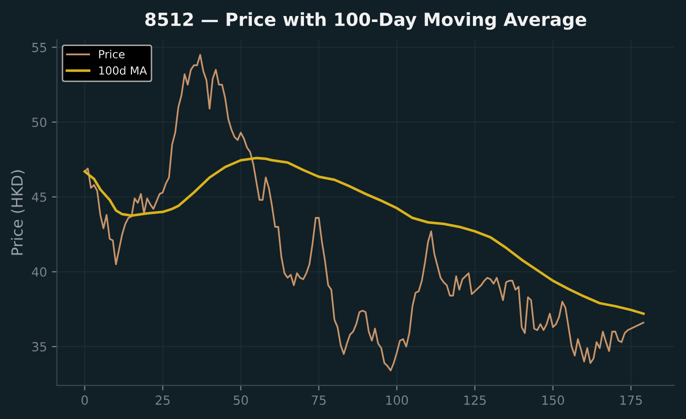 The image size is (686, 419). I want to click on chart-title: 8512 — Price with 100-Day Moving Average, so click(365, 21).